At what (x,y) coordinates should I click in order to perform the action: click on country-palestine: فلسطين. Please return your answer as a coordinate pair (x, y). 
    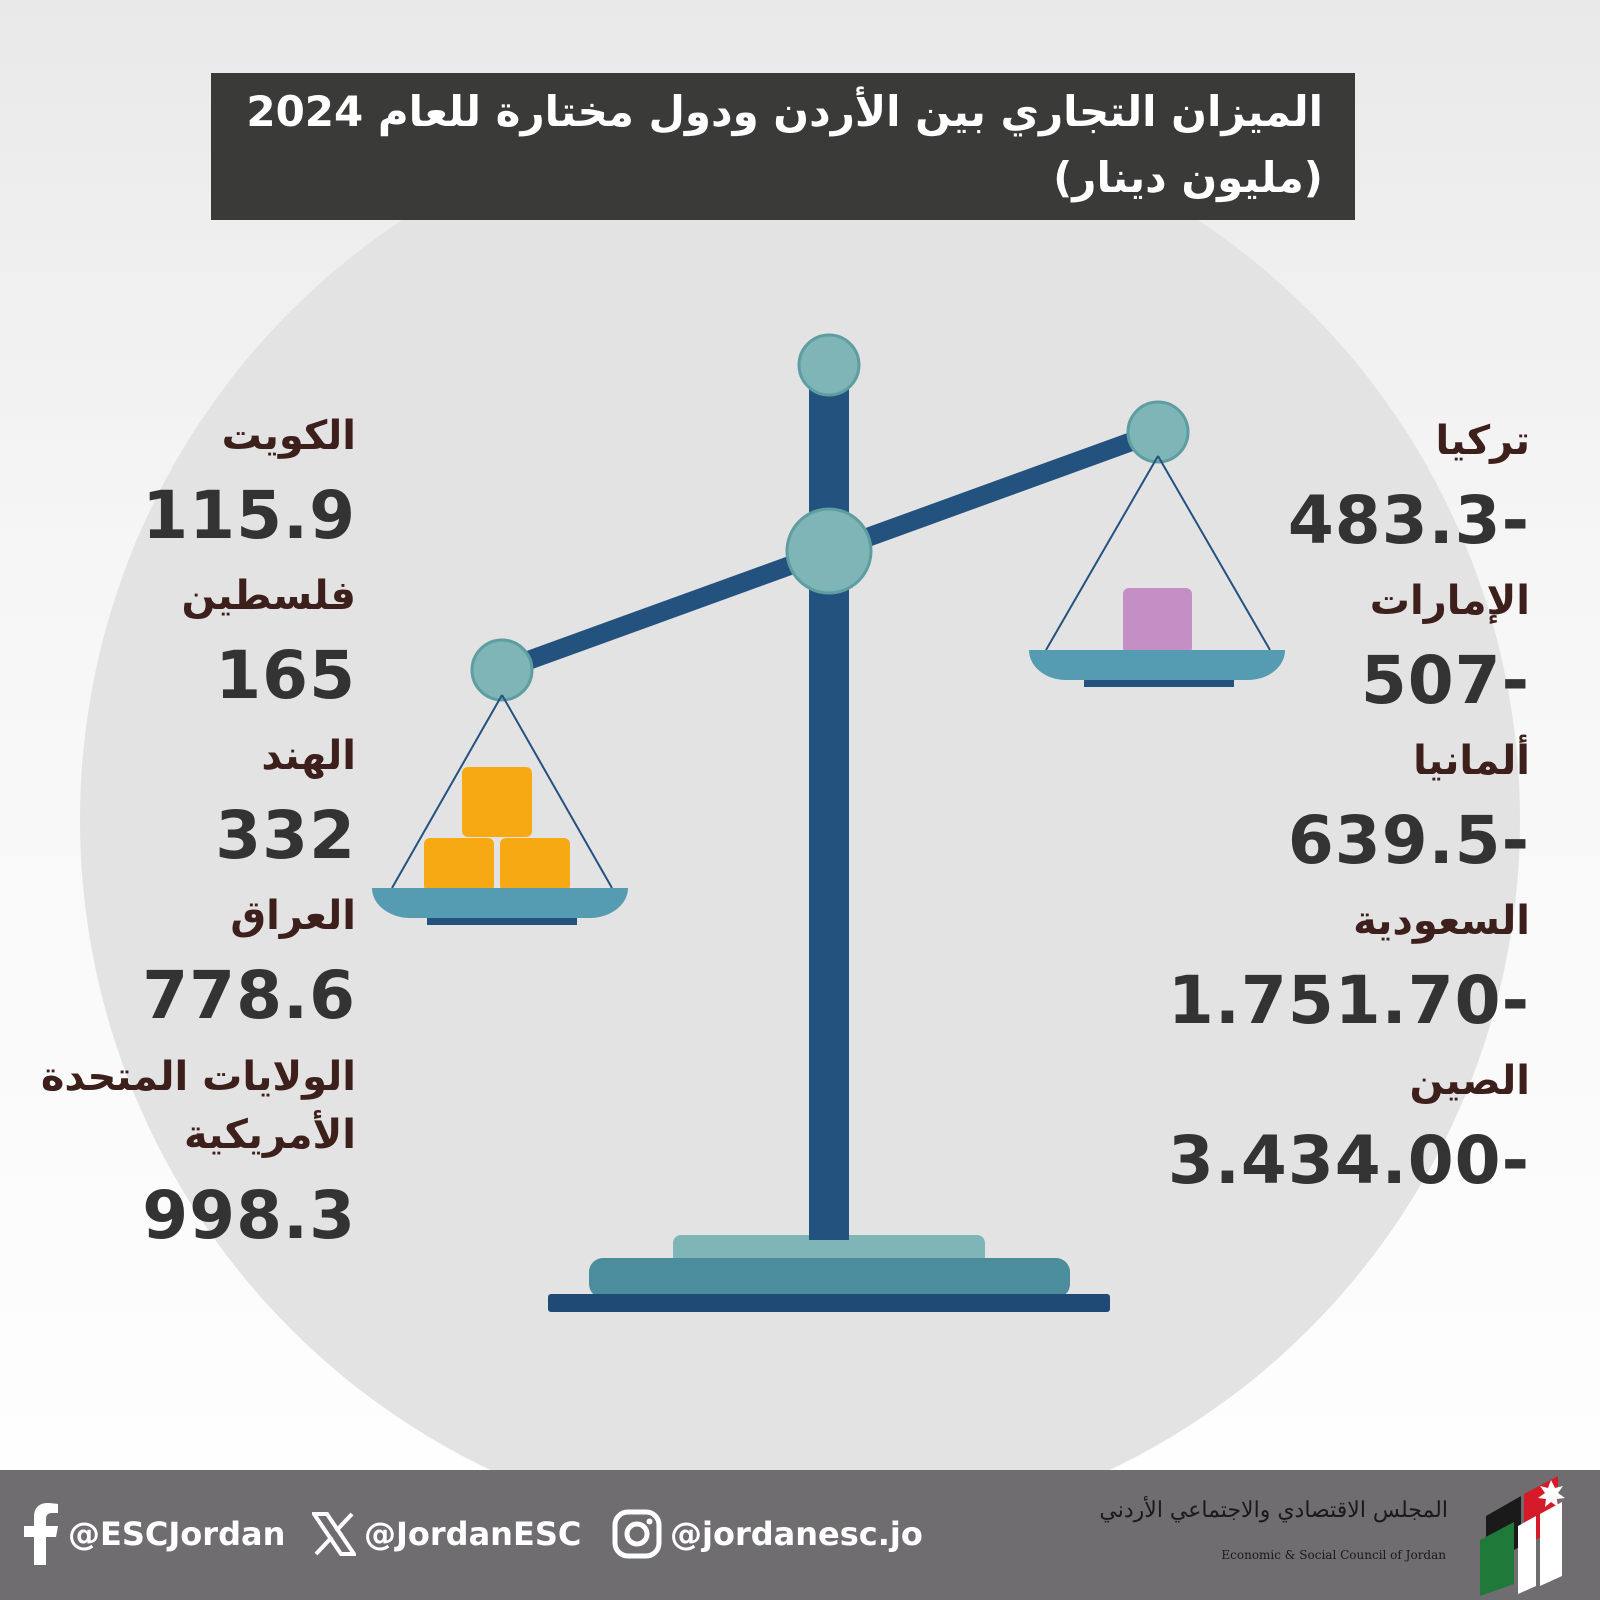
    Looking at the image, I should click on (268, 596).